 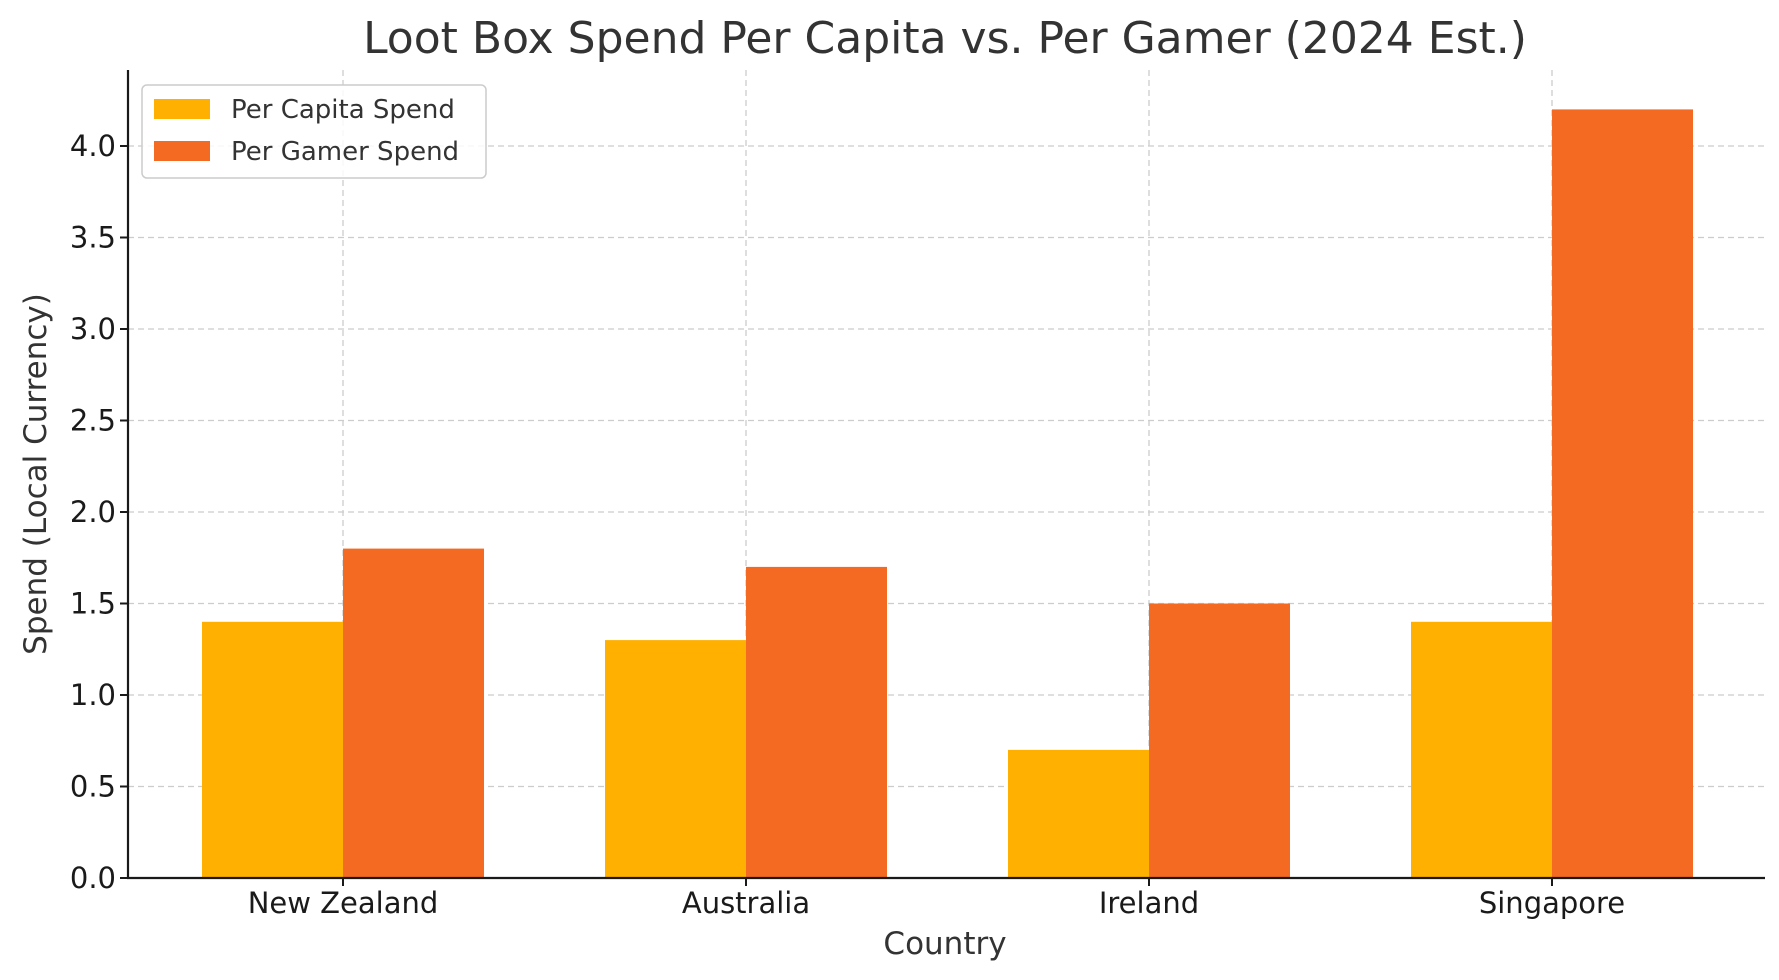 I want to click on y-axis-label: Spend (Local Currency), so click(x=36, y=474).